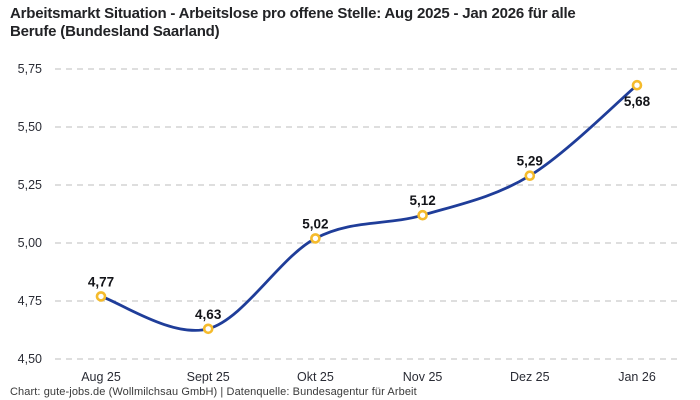  What do you see at coordinates (315, 223) in the screenshot?
I see `data-point-value-label: 5,02` at bounding box center [315, 223].